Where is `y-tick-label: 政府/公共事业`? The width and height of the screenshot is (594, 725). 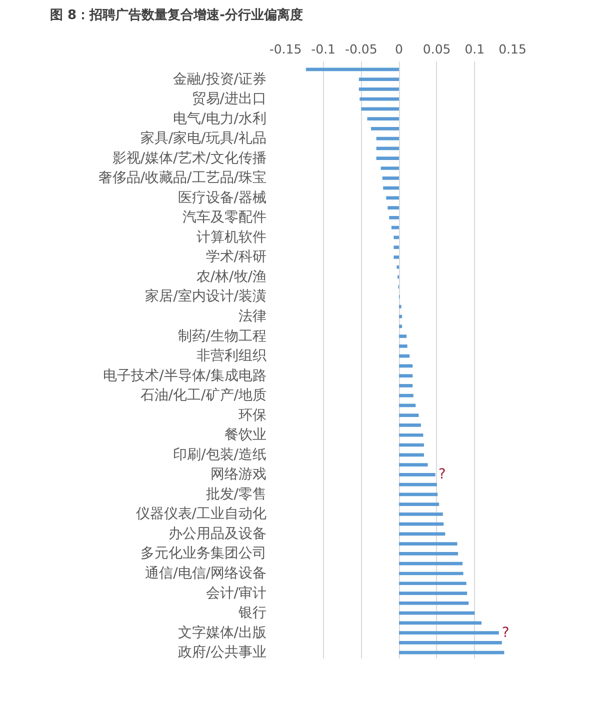 y-tick-label: 政府/公共事业 is located at coordinates (222, 652).